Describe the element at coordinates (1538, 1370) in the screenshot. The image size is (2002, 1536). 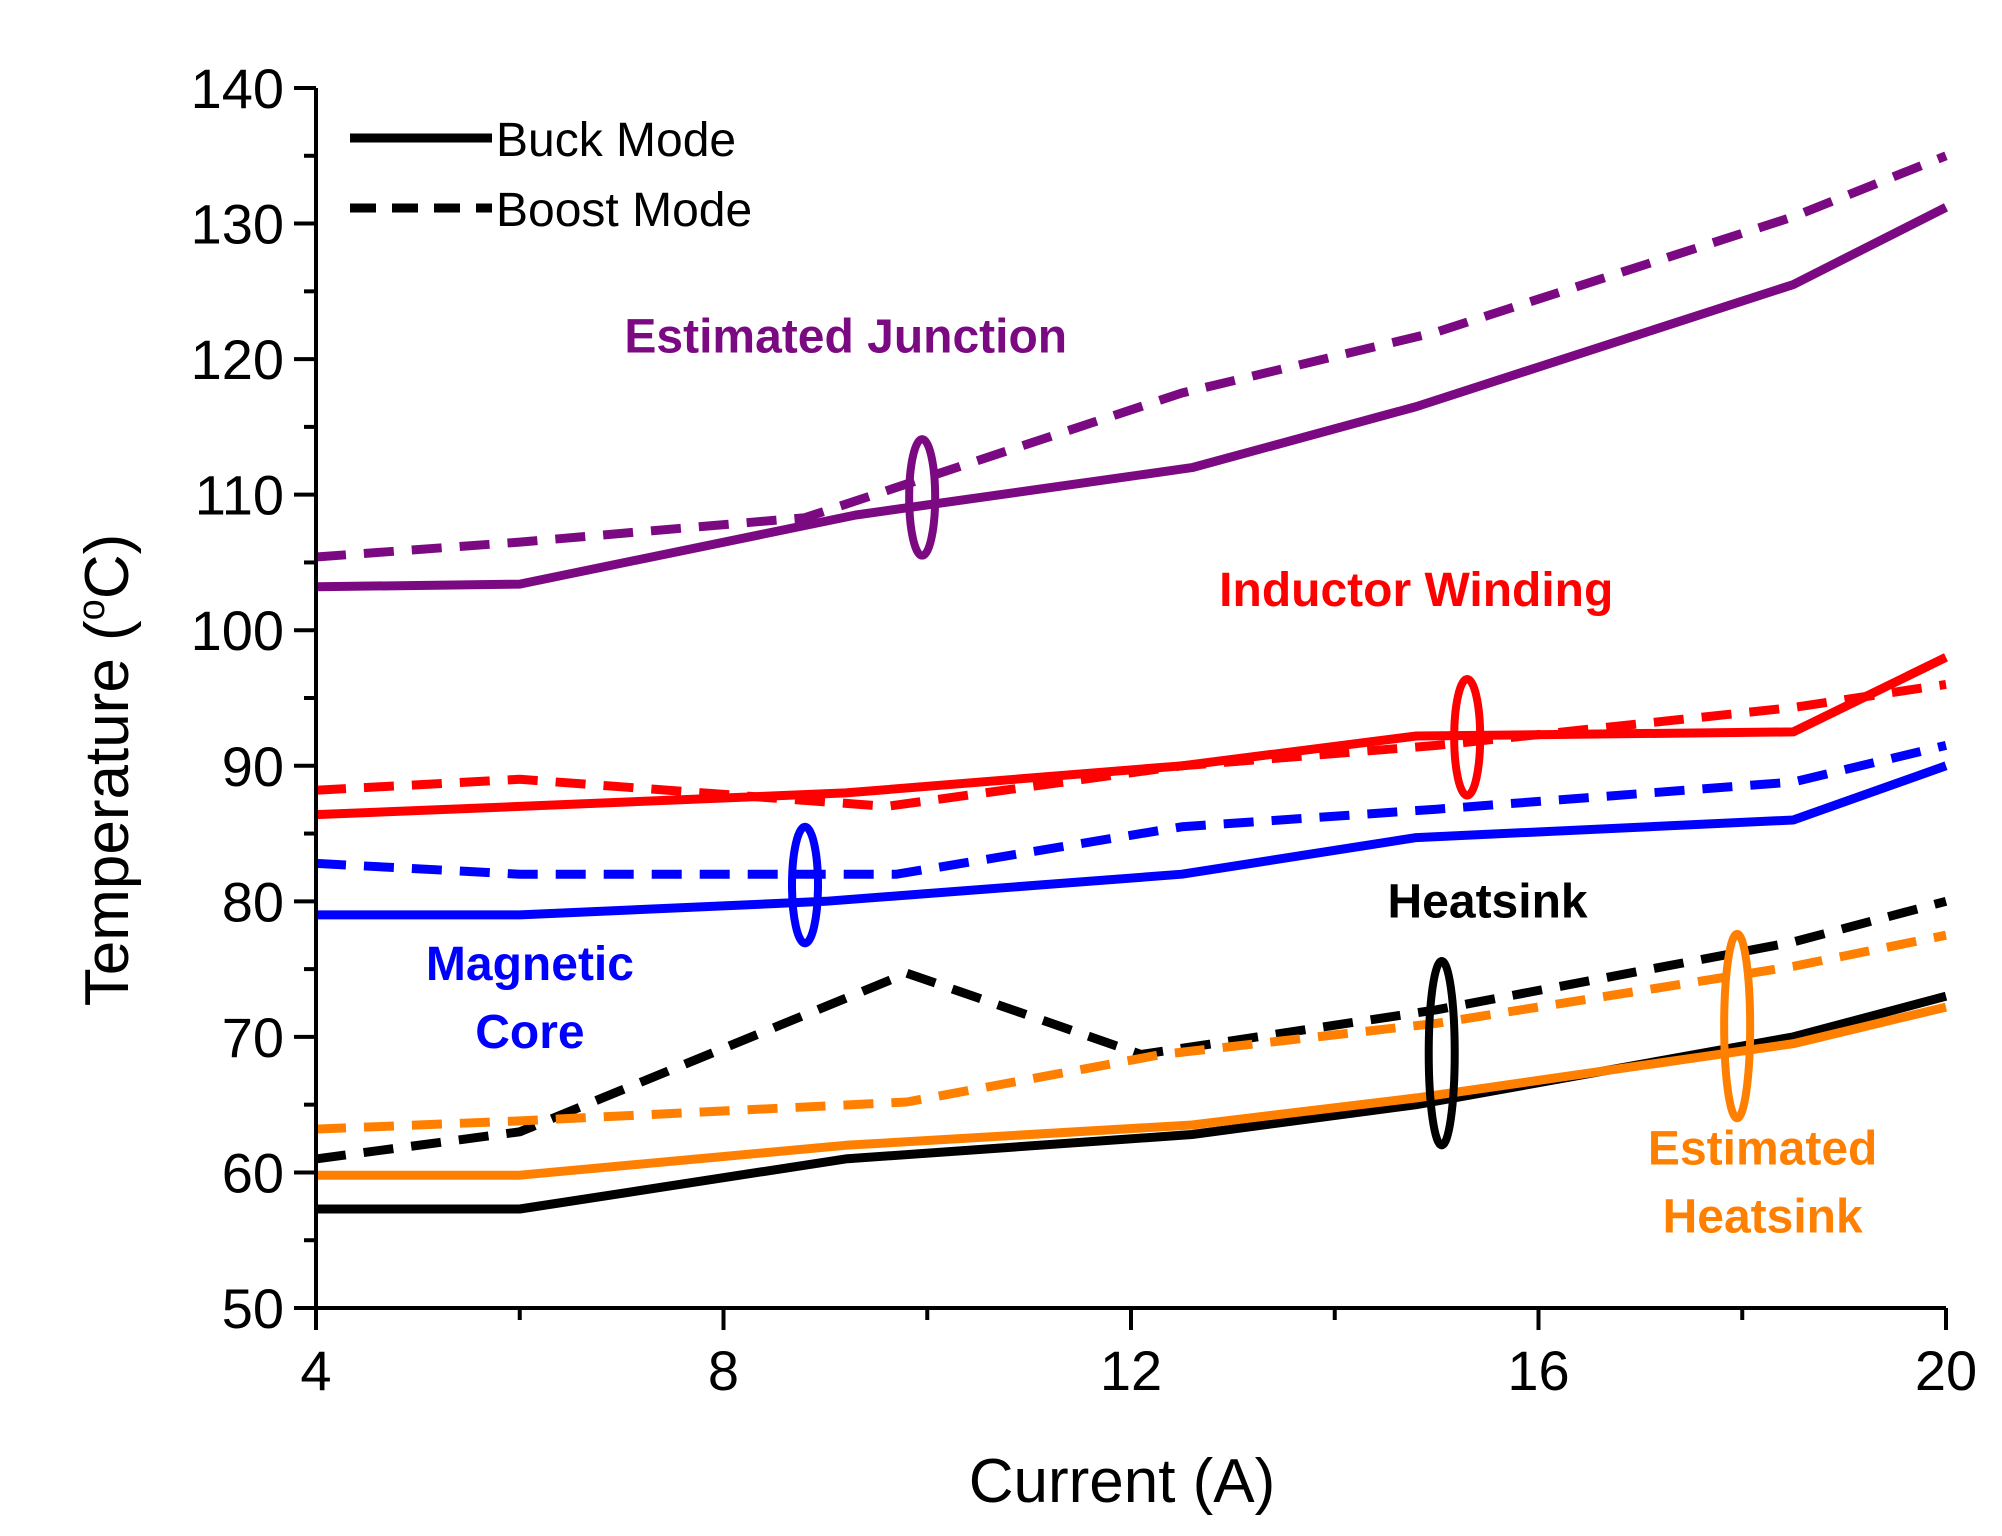
I see `x-tick-label-16: 16` at that location.